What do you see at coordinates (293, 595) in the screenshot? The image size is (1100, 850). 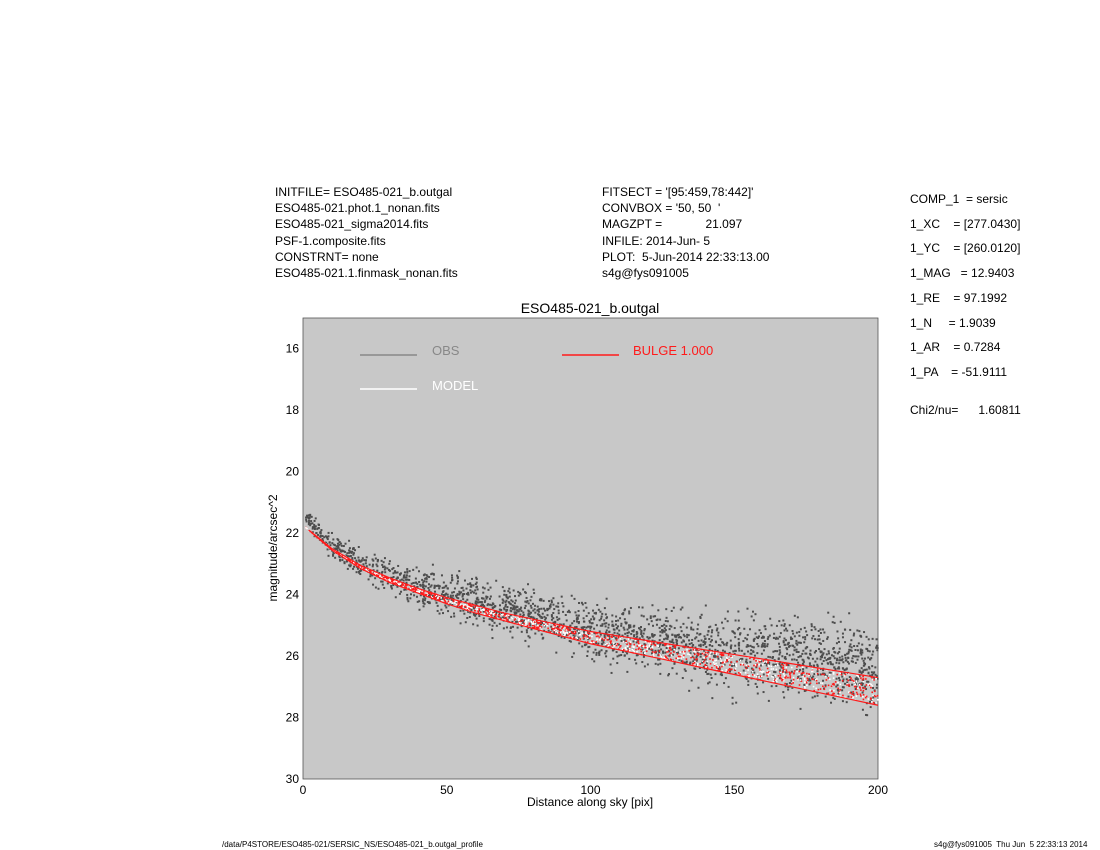 I see `y-tick-label: 24` at bounding box center [293, 595].